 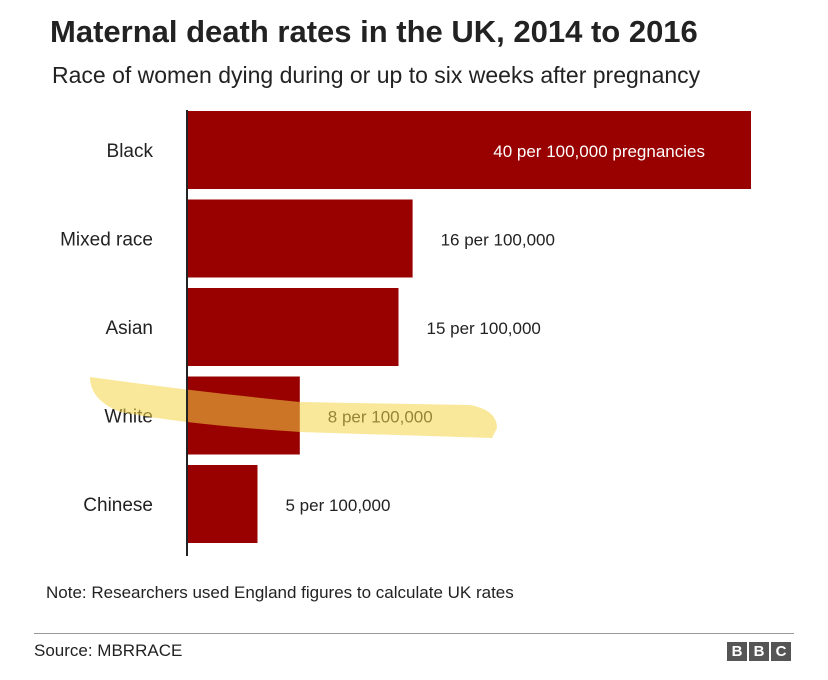 What do you see at coordinates (293, 327) in the screenshot?
I see `bar-asian` at bounding box center [293, 327].